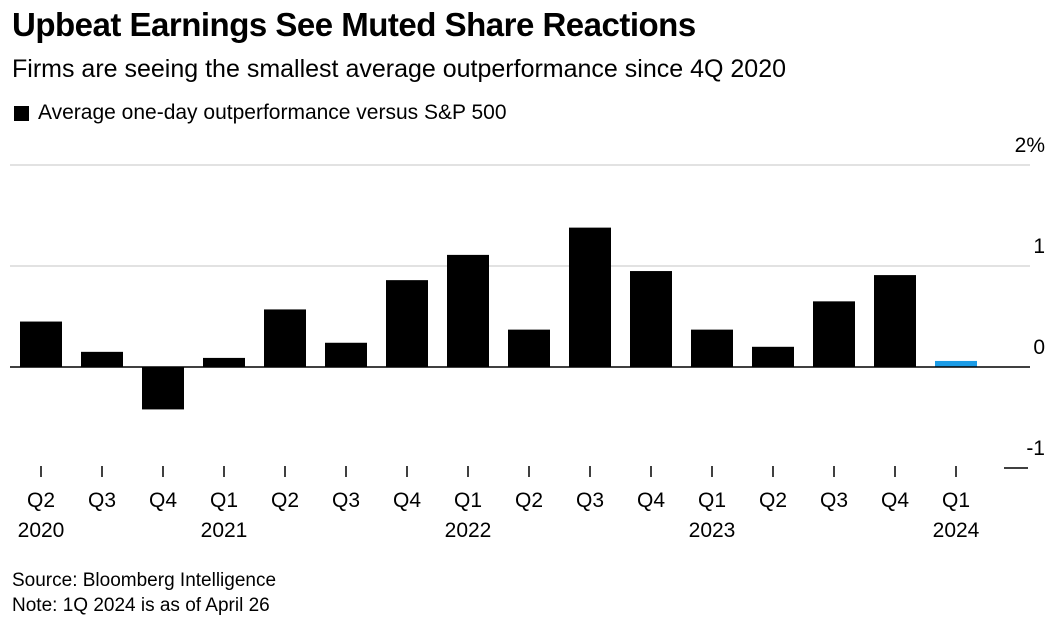 The image size is (1061, 620). Describe the element at coordinates (21, 113) in the screenshot. I see `legend-swatch` at that location.